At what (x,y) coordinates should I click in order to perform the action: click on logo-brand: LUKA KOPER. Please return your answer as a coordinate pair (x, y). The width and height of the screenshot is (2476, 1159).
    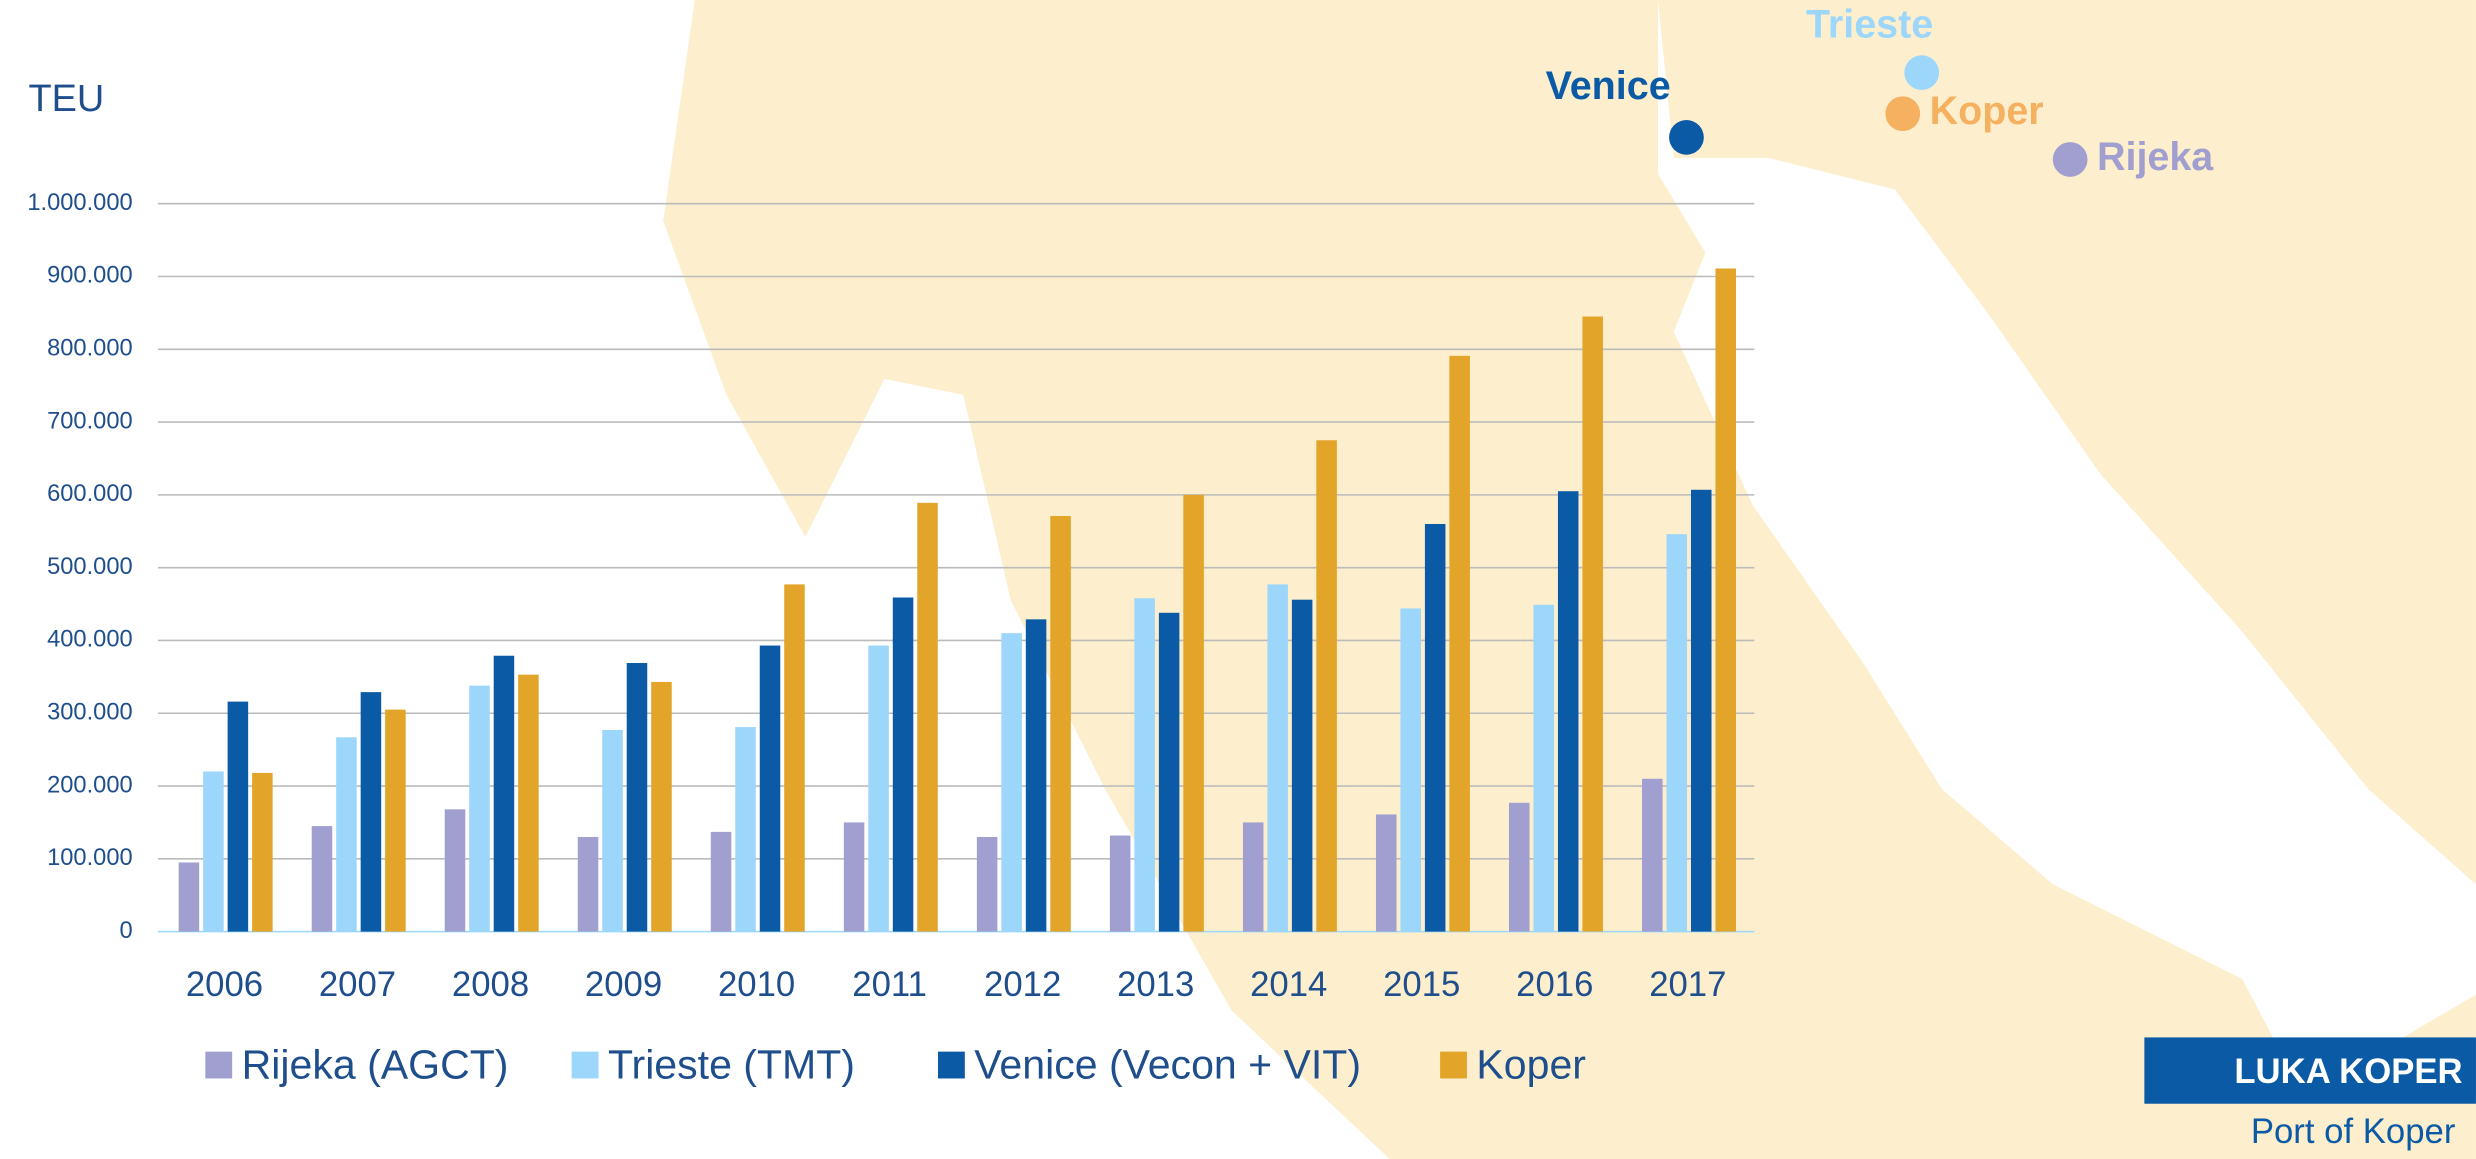
    Looking at the image, I should click on (2348, 1072).